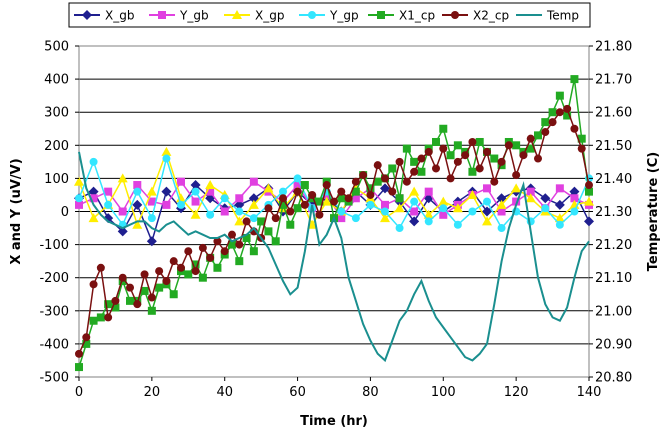 This screenshot has width=671, height=433. I want to click on x-tick-label: 80, so click(370, 392).